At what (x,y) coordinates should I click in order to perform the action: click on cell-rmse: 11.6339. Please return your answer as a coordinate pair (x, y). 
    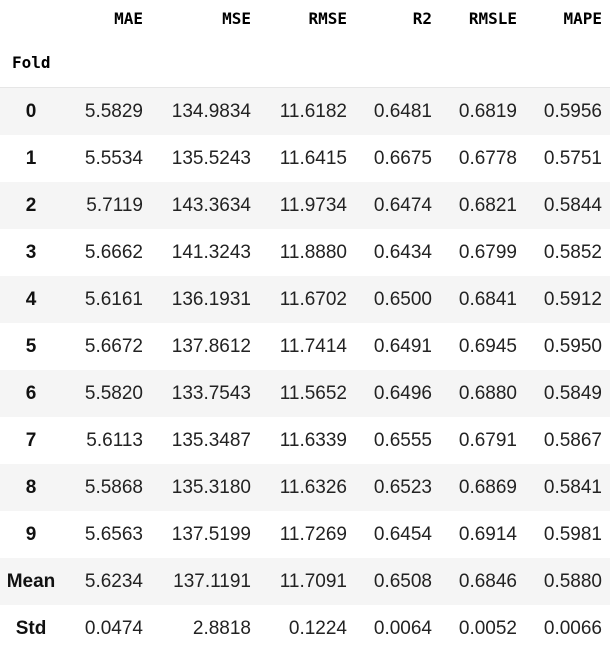
    Looking at the image, I should click on (307, 440).